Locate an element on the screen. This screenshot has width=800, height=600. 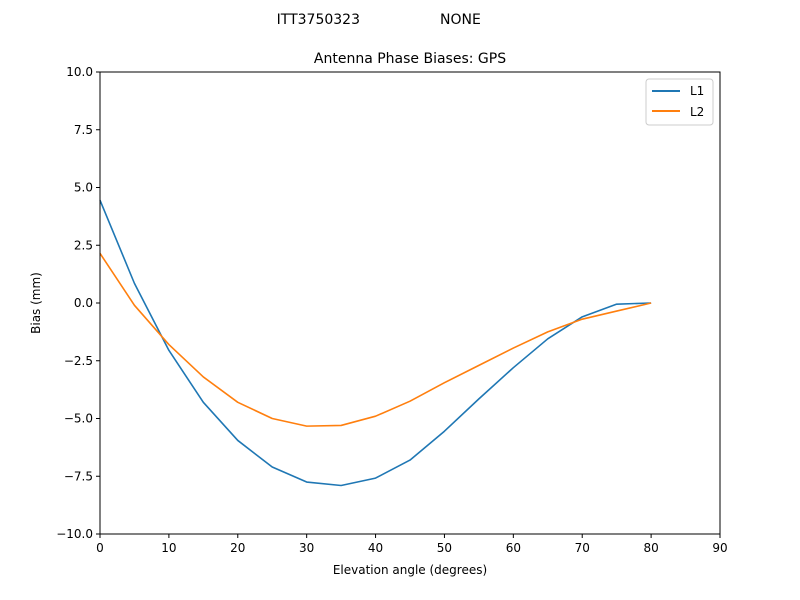
x-tick-label: 30 is located at coordinates (306, 548).